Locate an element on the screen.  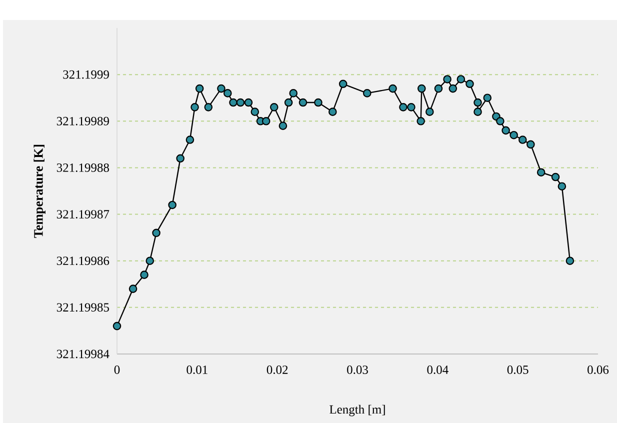
y-tick-label: 321.19987 is located at coordinates (83, 214).